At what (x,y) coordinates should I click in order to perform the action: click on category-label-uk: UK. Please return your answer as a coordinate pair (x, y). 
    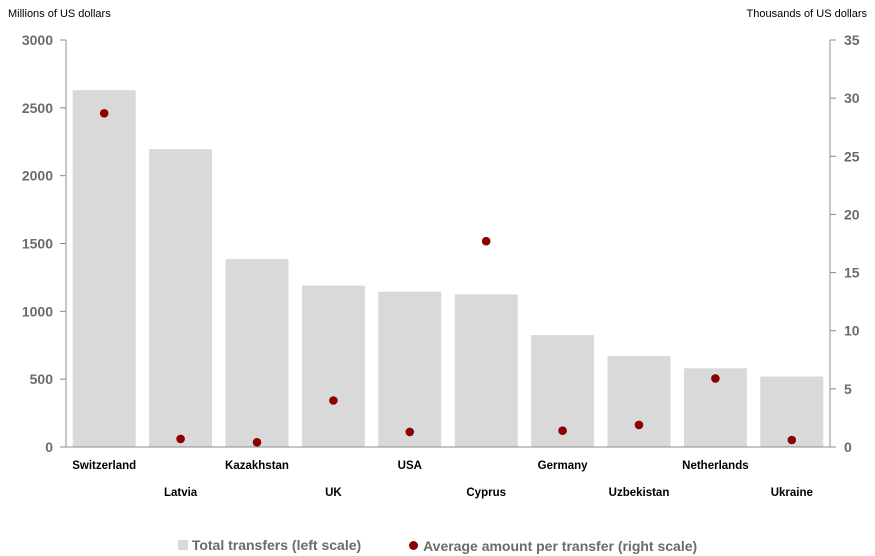
    Looking at the image, I should click on (333, 493).